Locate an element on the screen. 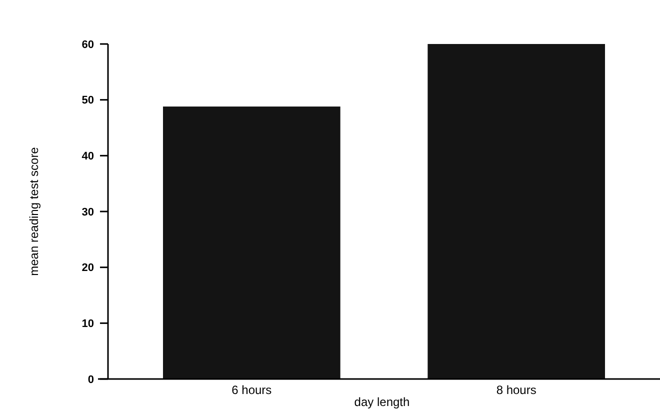  y-tick-label: 10 is located at coordinates (88, 324).